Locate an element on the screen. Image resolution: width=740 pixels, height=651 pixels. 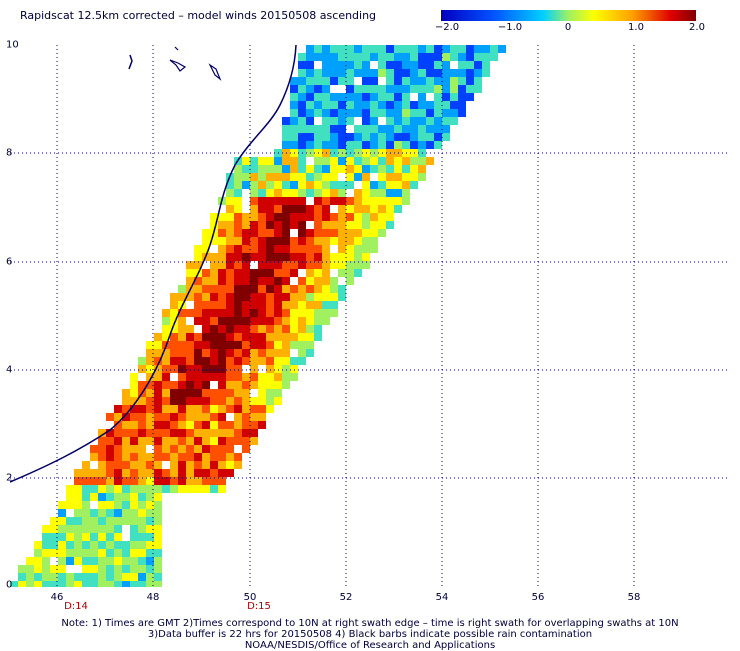
time-marker: D:14 is located at coordinates (76, 606).